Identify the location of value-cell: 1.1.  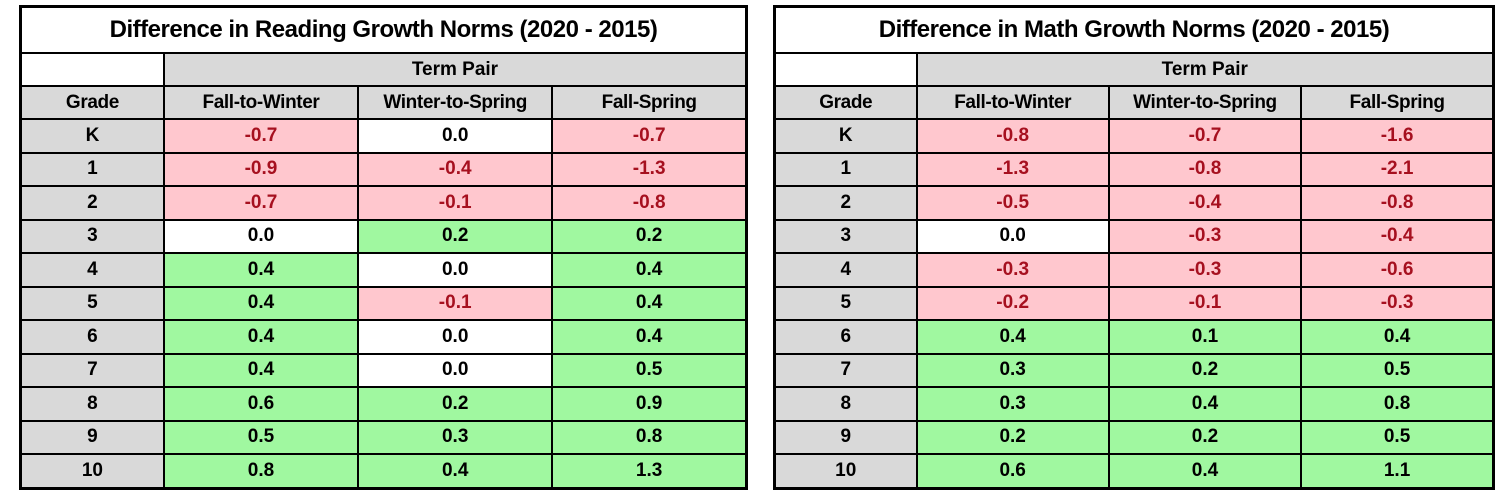
(1397, 471).